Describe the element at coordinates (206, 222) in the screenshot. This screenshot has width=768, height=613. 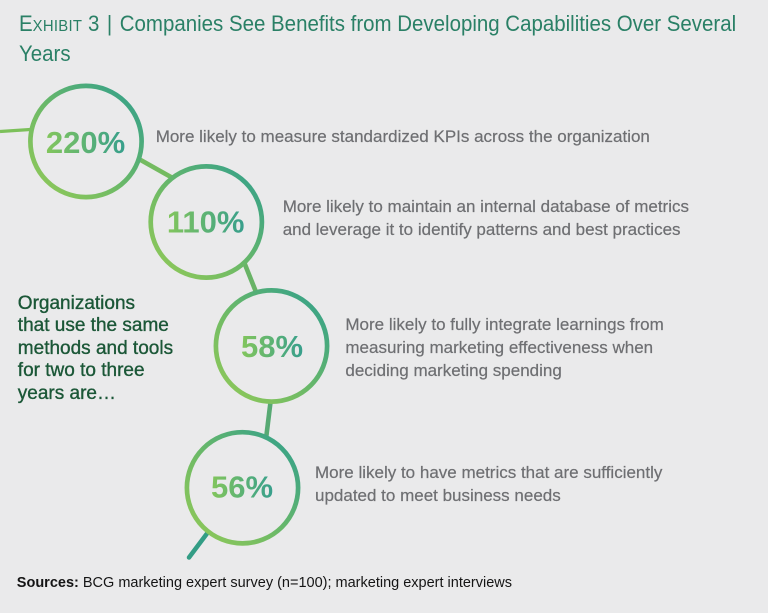
I see `svg-text: 110%` at that location.